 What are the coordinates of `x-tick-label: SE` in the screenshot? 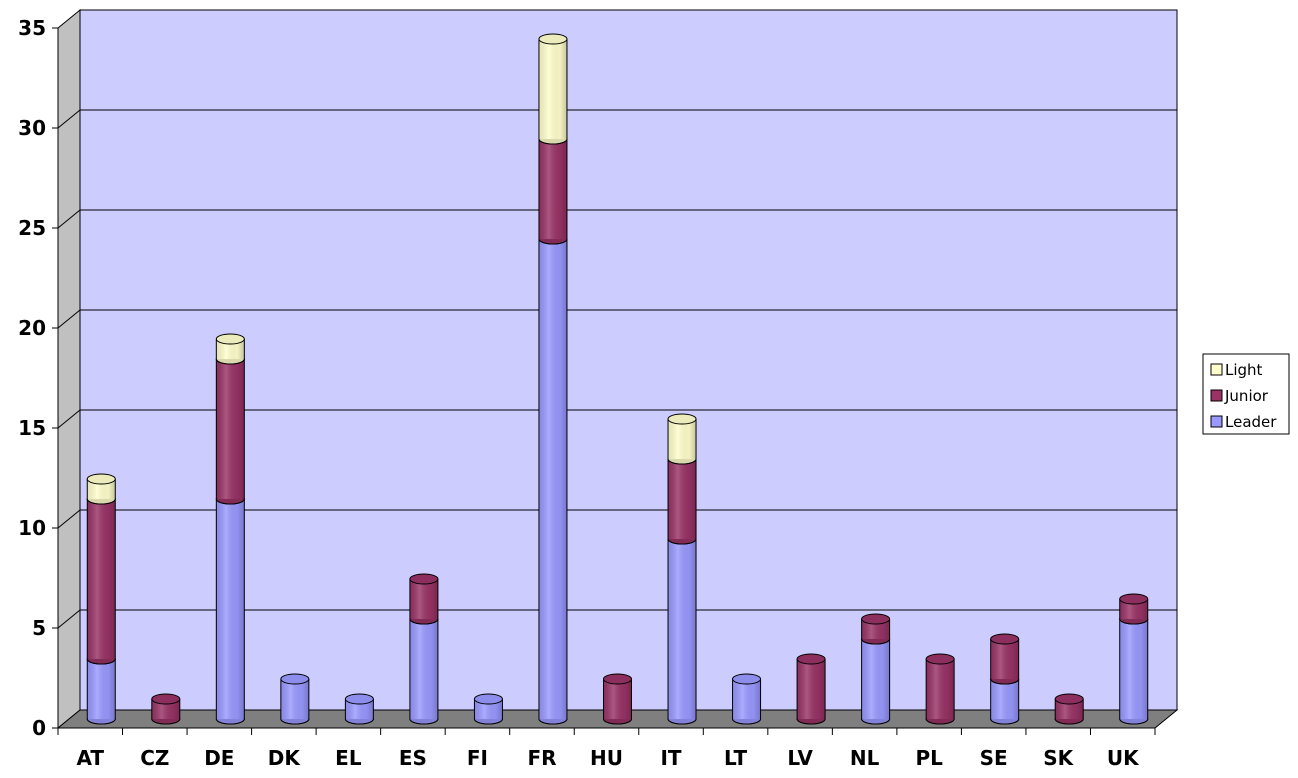 It's located at (994, 758).